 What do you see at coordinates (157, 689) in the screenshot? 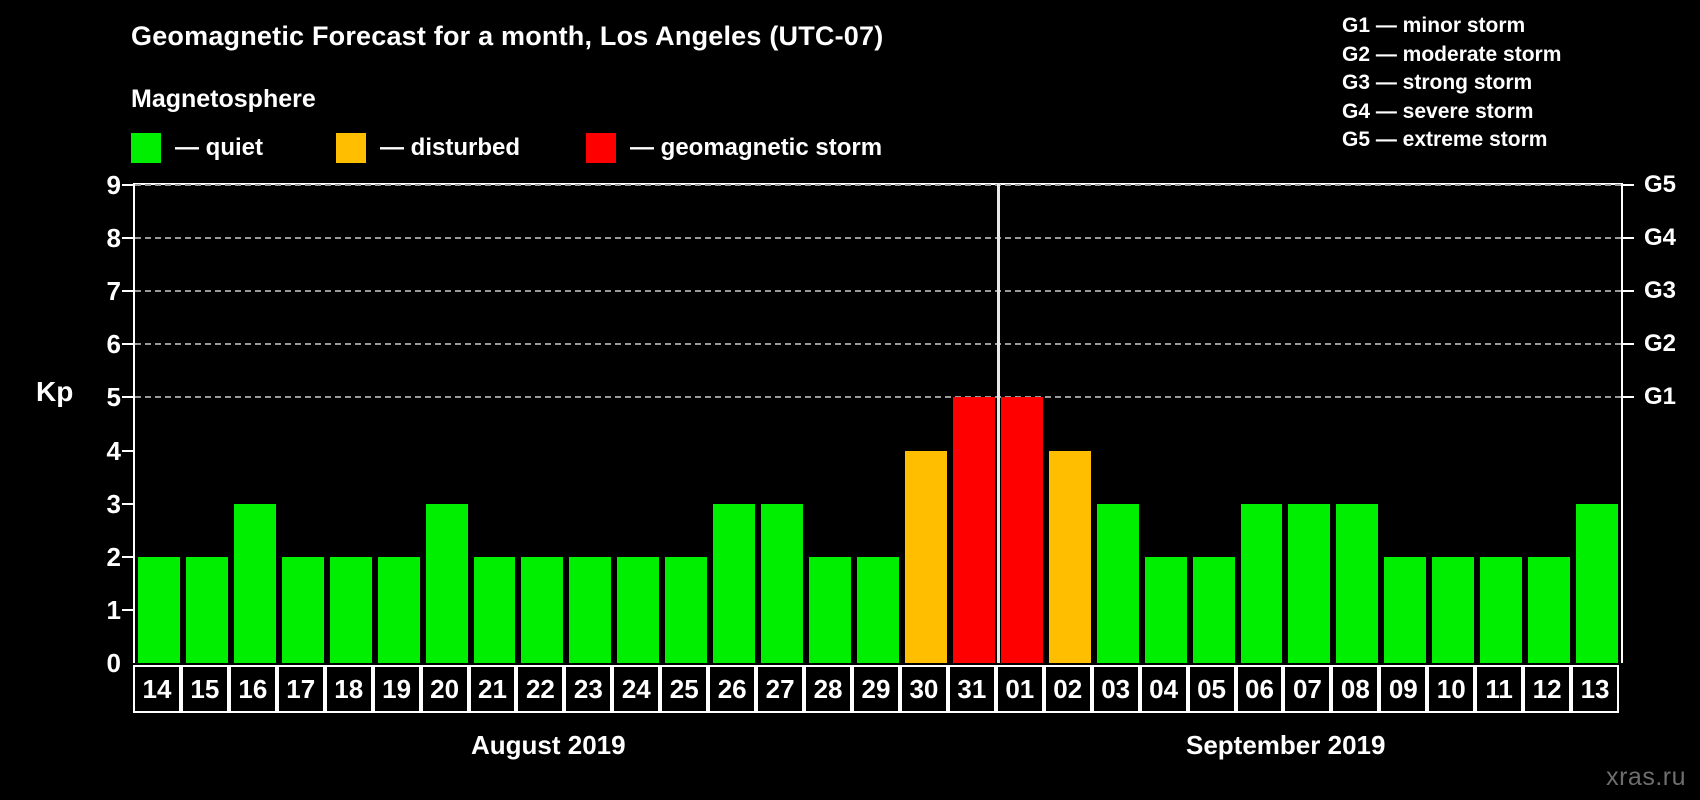
I see `date-cell-14: 14` at bounding box center [157, 689].